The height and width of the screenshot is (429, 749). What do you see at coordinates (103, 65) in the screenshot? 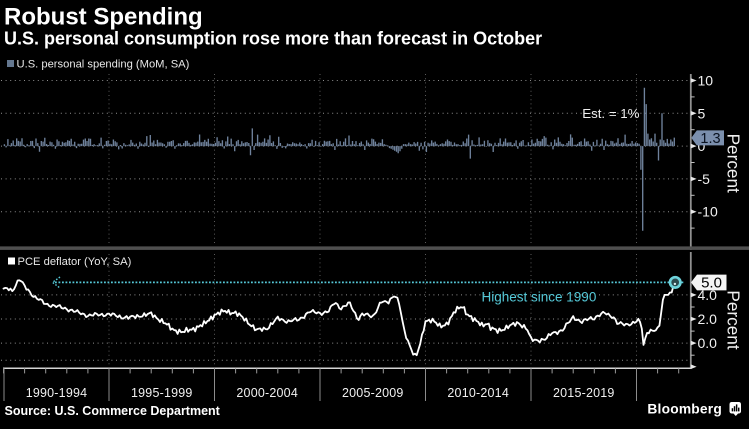
I see `svg-text:U.S. personal spending (MoM, S: U.S. personal spending (MoM, SA)` at bounding box center [103, 65].